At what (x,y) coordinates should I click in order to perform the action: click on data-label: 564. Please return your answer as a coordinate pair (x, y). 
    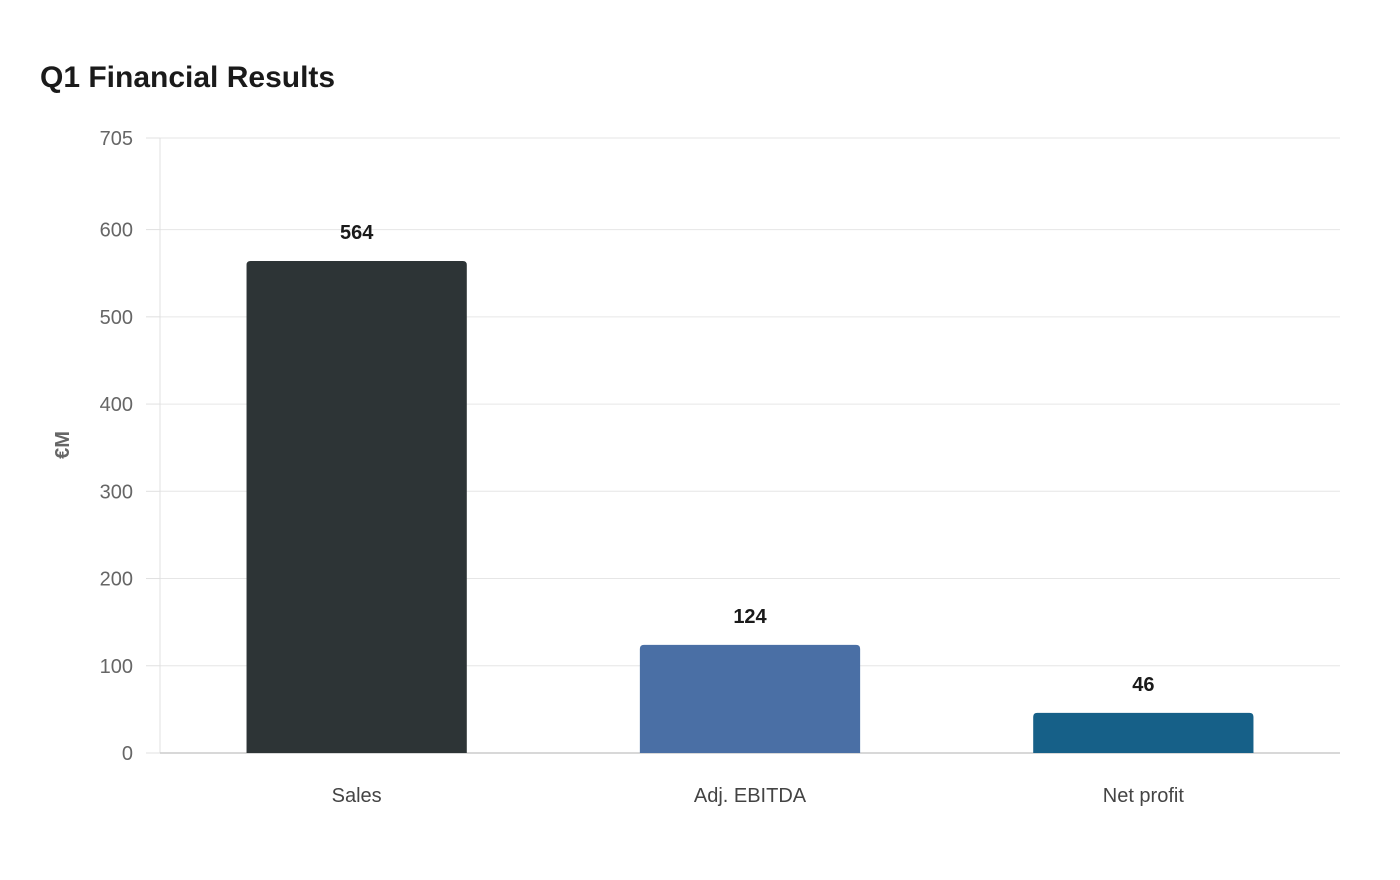
    Looking at the image, I should click on (357, 233).